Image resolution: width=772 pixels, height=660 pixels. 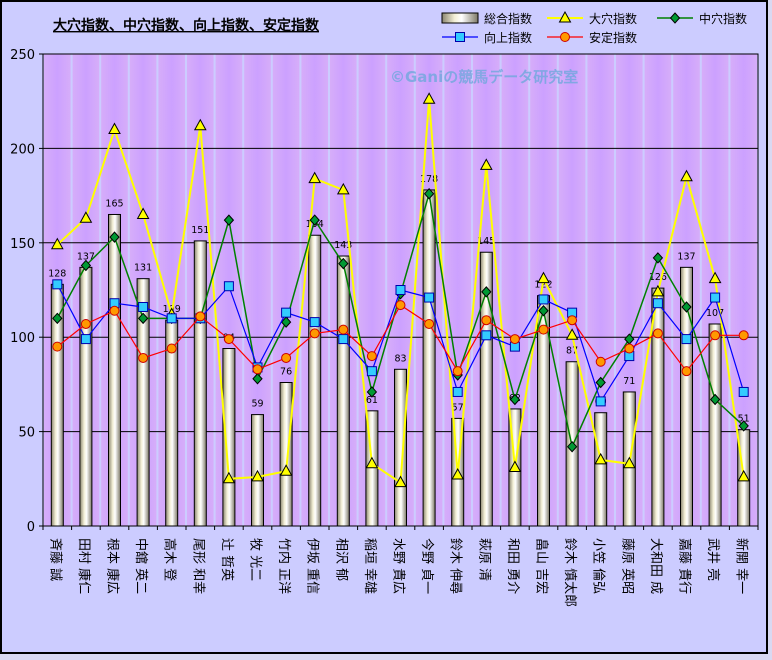 I want to click on x-tick-label: 斉藤 誠, so click(x=55, y=559).